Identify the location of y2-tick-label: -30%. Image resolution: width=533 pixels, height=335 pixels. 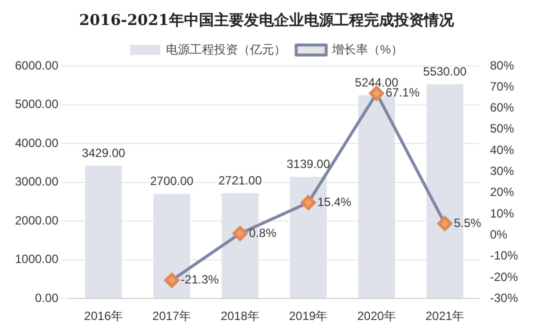
(504, 297).